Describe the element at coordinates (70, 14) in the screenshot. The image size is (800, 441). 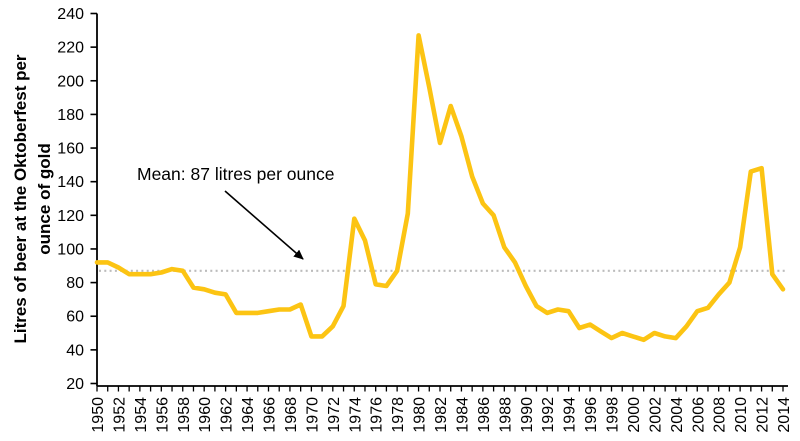
I see `y-tick-label: 240` at that location.